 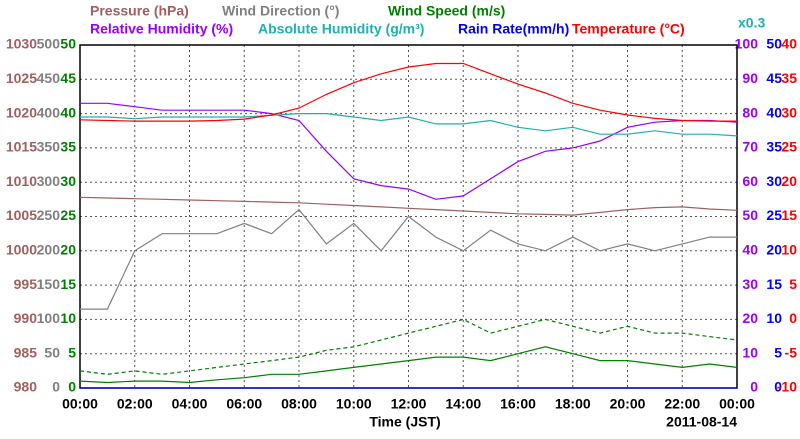 What do you see at coordinates (299, 404) in the screenshot?
I see `x-tick-label: 08:00` at bounding box center [299, 404].